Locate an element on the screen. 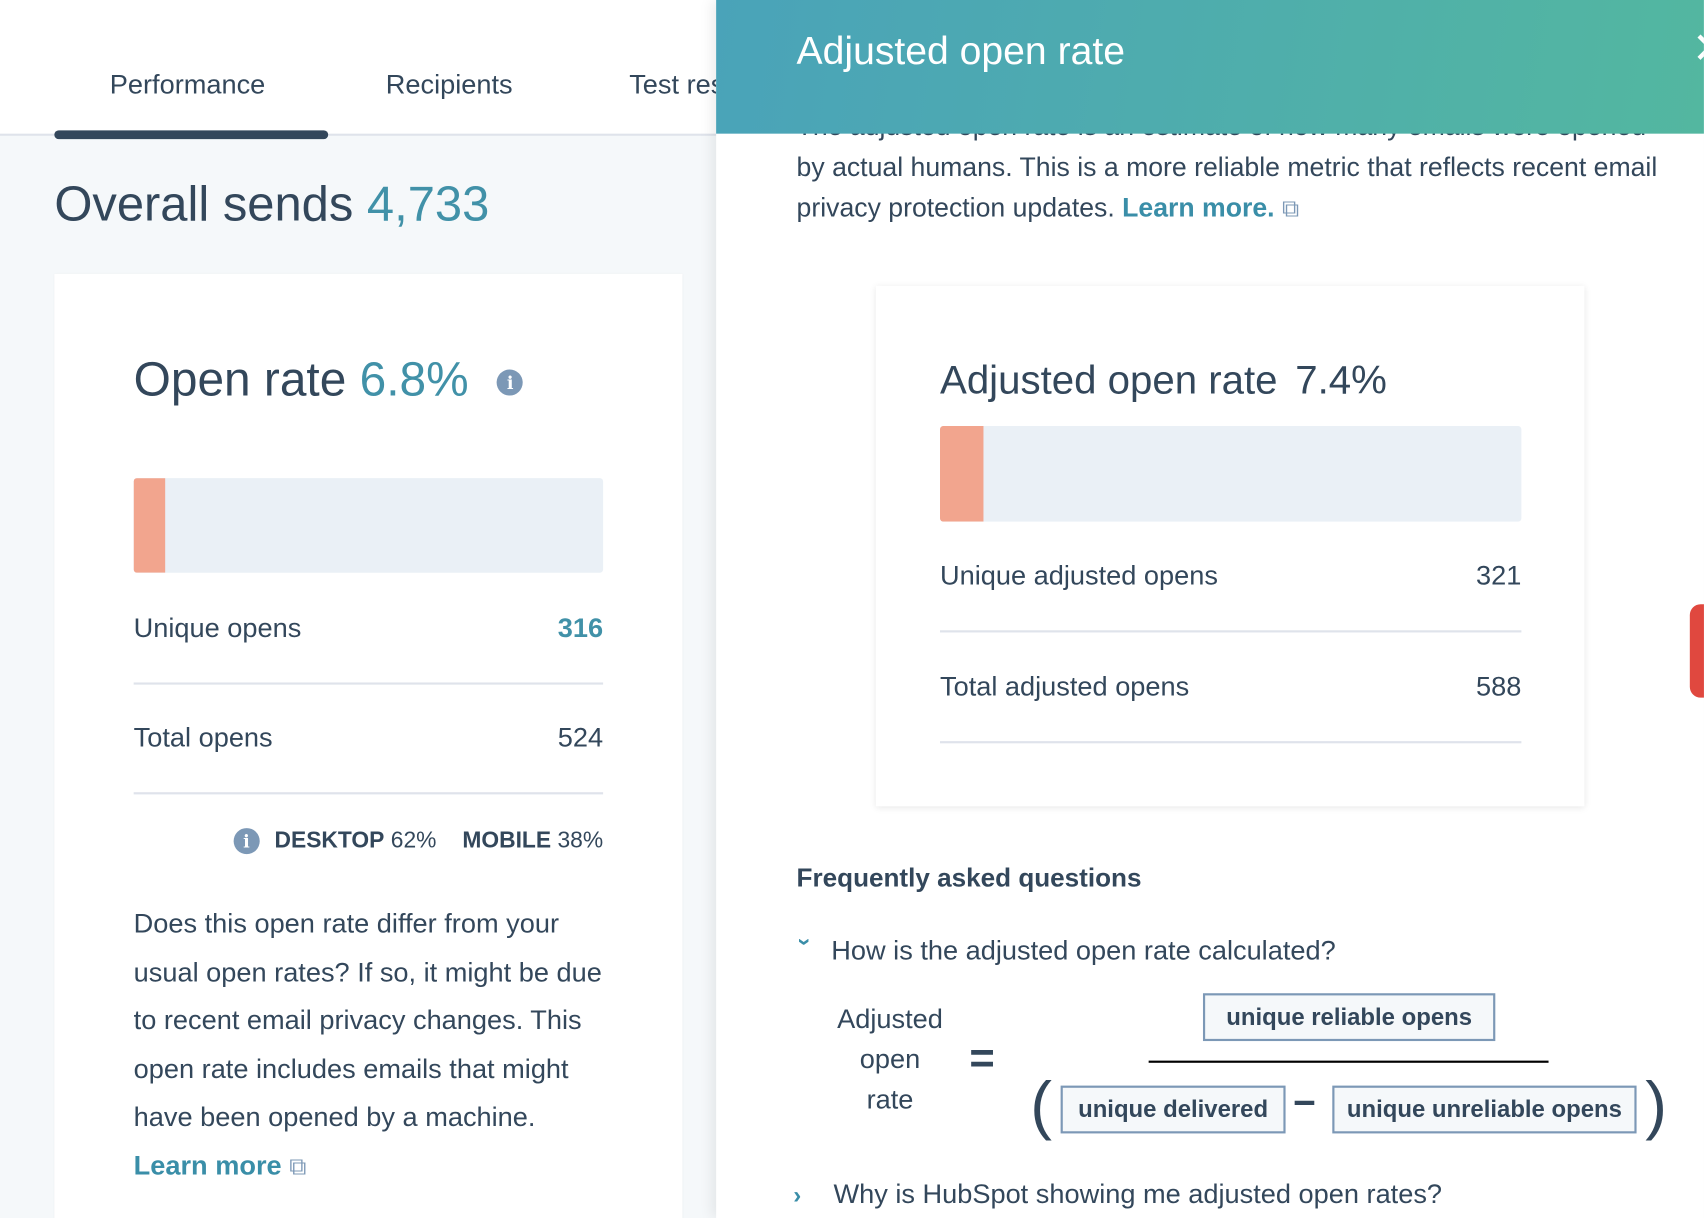  unique-adjusted-opens-label: Unique adjusted opens is located at coordinates (1078, 576).